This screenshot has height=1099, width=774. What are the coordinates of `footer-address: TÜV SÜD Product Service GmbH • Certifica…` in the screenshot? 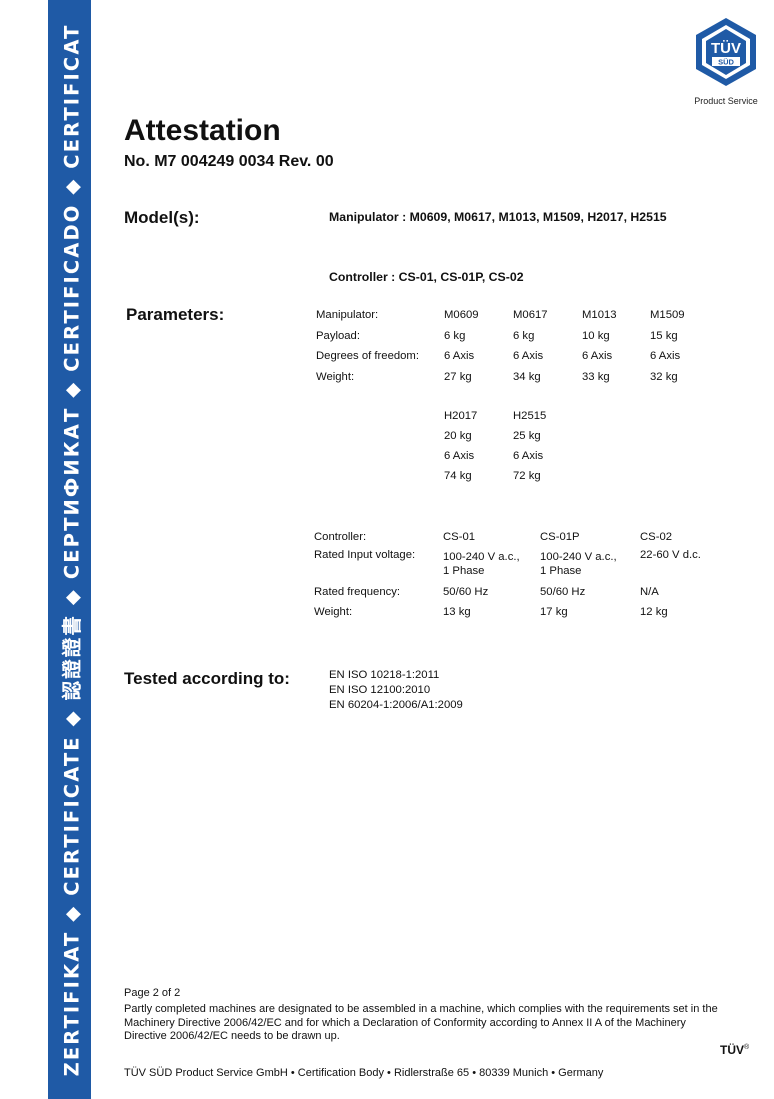 It's located at (364, 1073).